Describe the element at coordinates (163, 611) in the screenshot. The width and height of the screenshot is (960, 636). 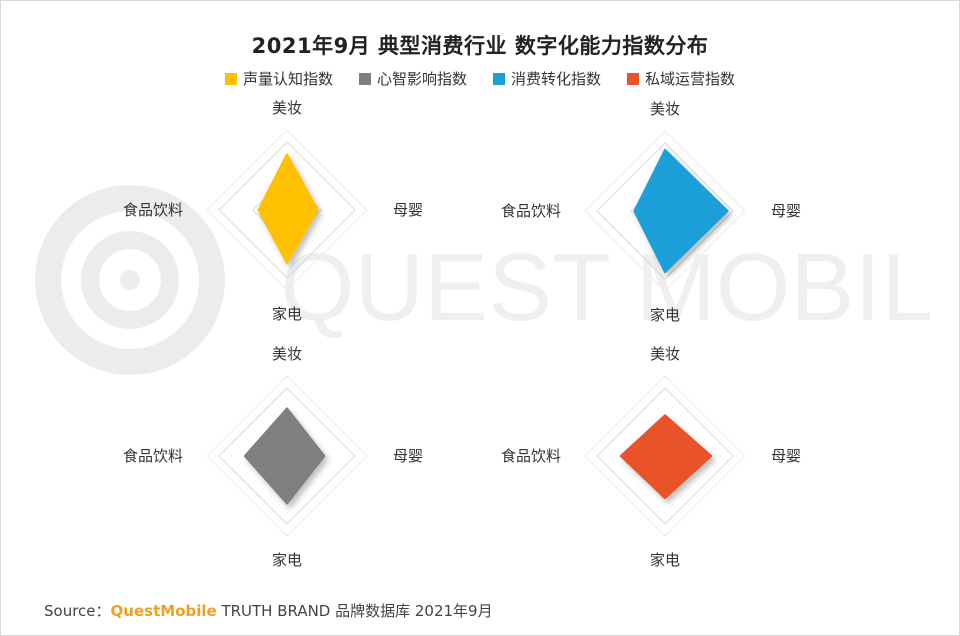
I see `source-brand: QuestMobile` at that location.